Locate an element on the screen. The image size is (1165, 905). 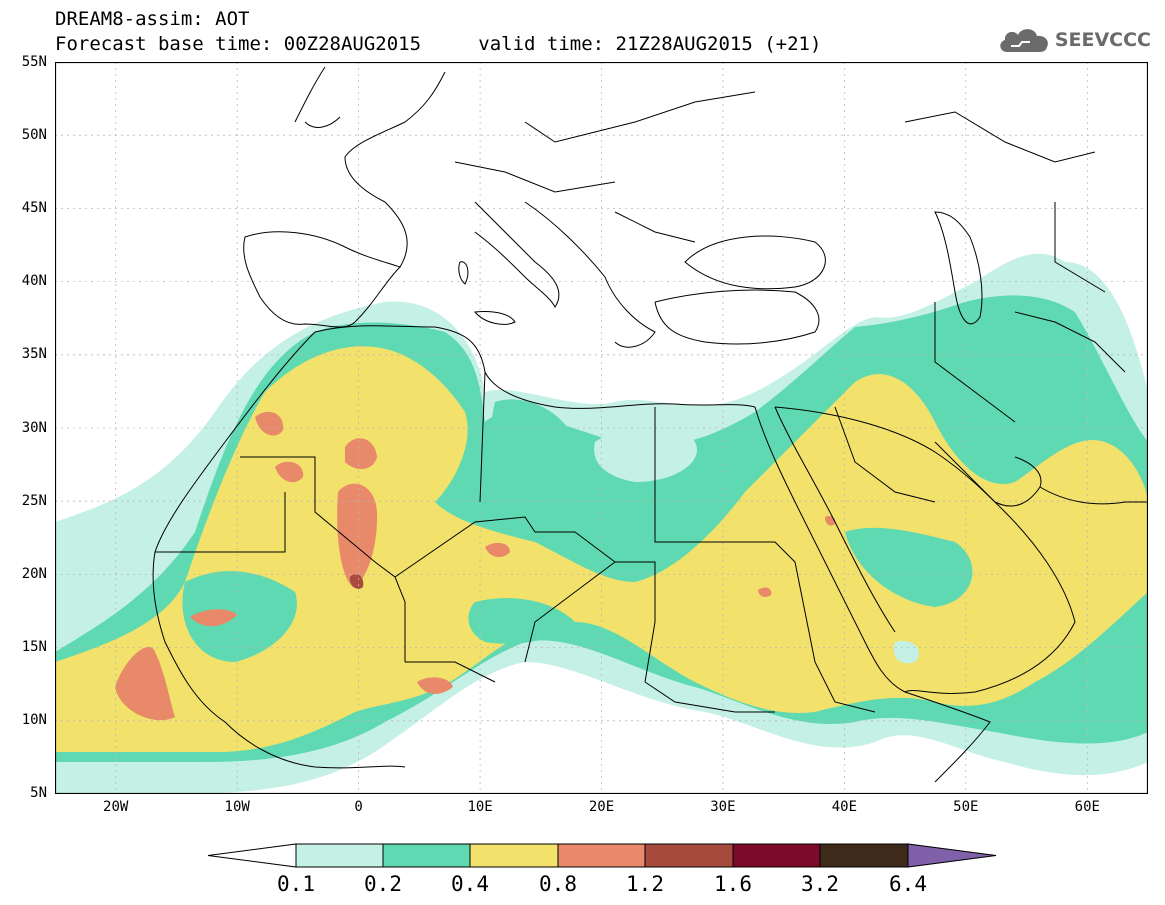
legend-threshold: 0.8 is located at coordinates (558, 884).